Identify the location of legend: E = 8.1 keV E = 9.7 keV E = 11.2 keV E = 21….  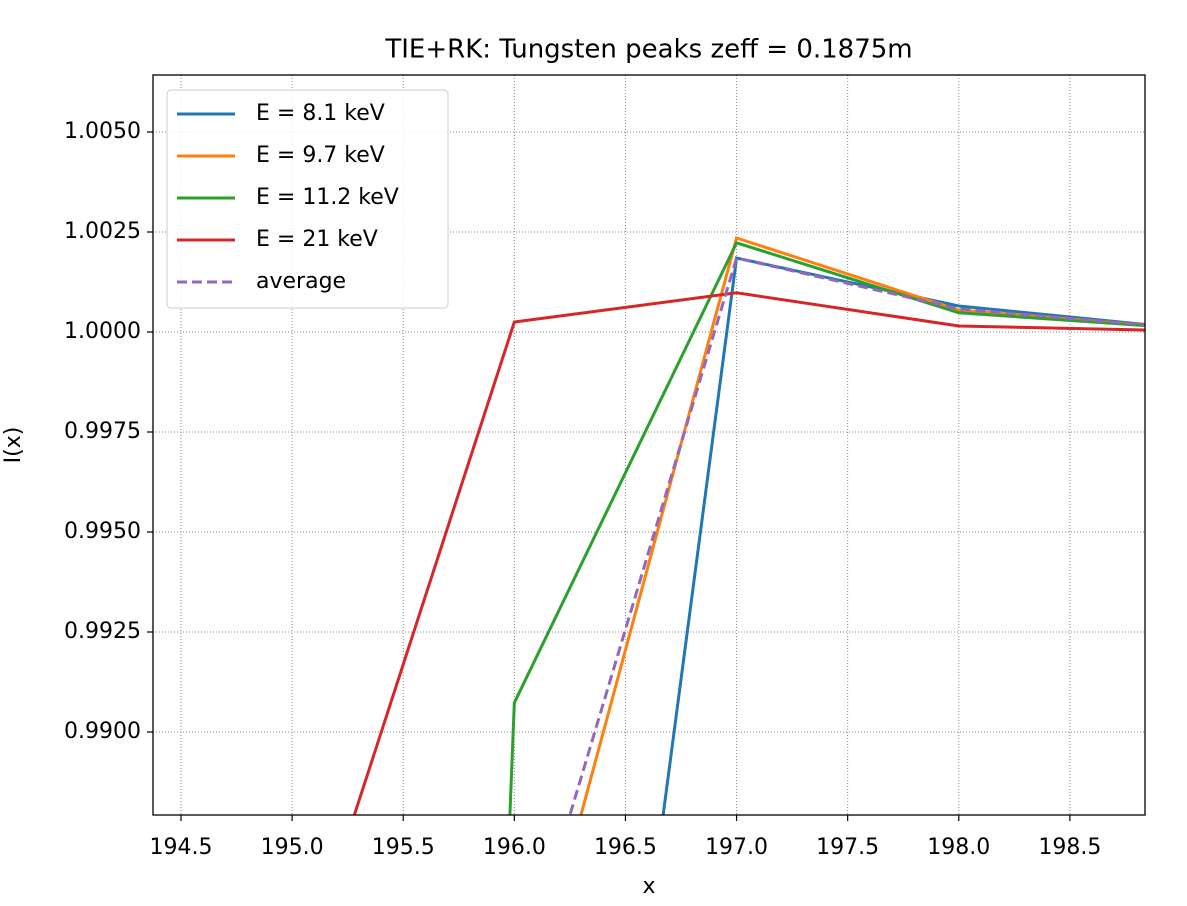
(307, 199).